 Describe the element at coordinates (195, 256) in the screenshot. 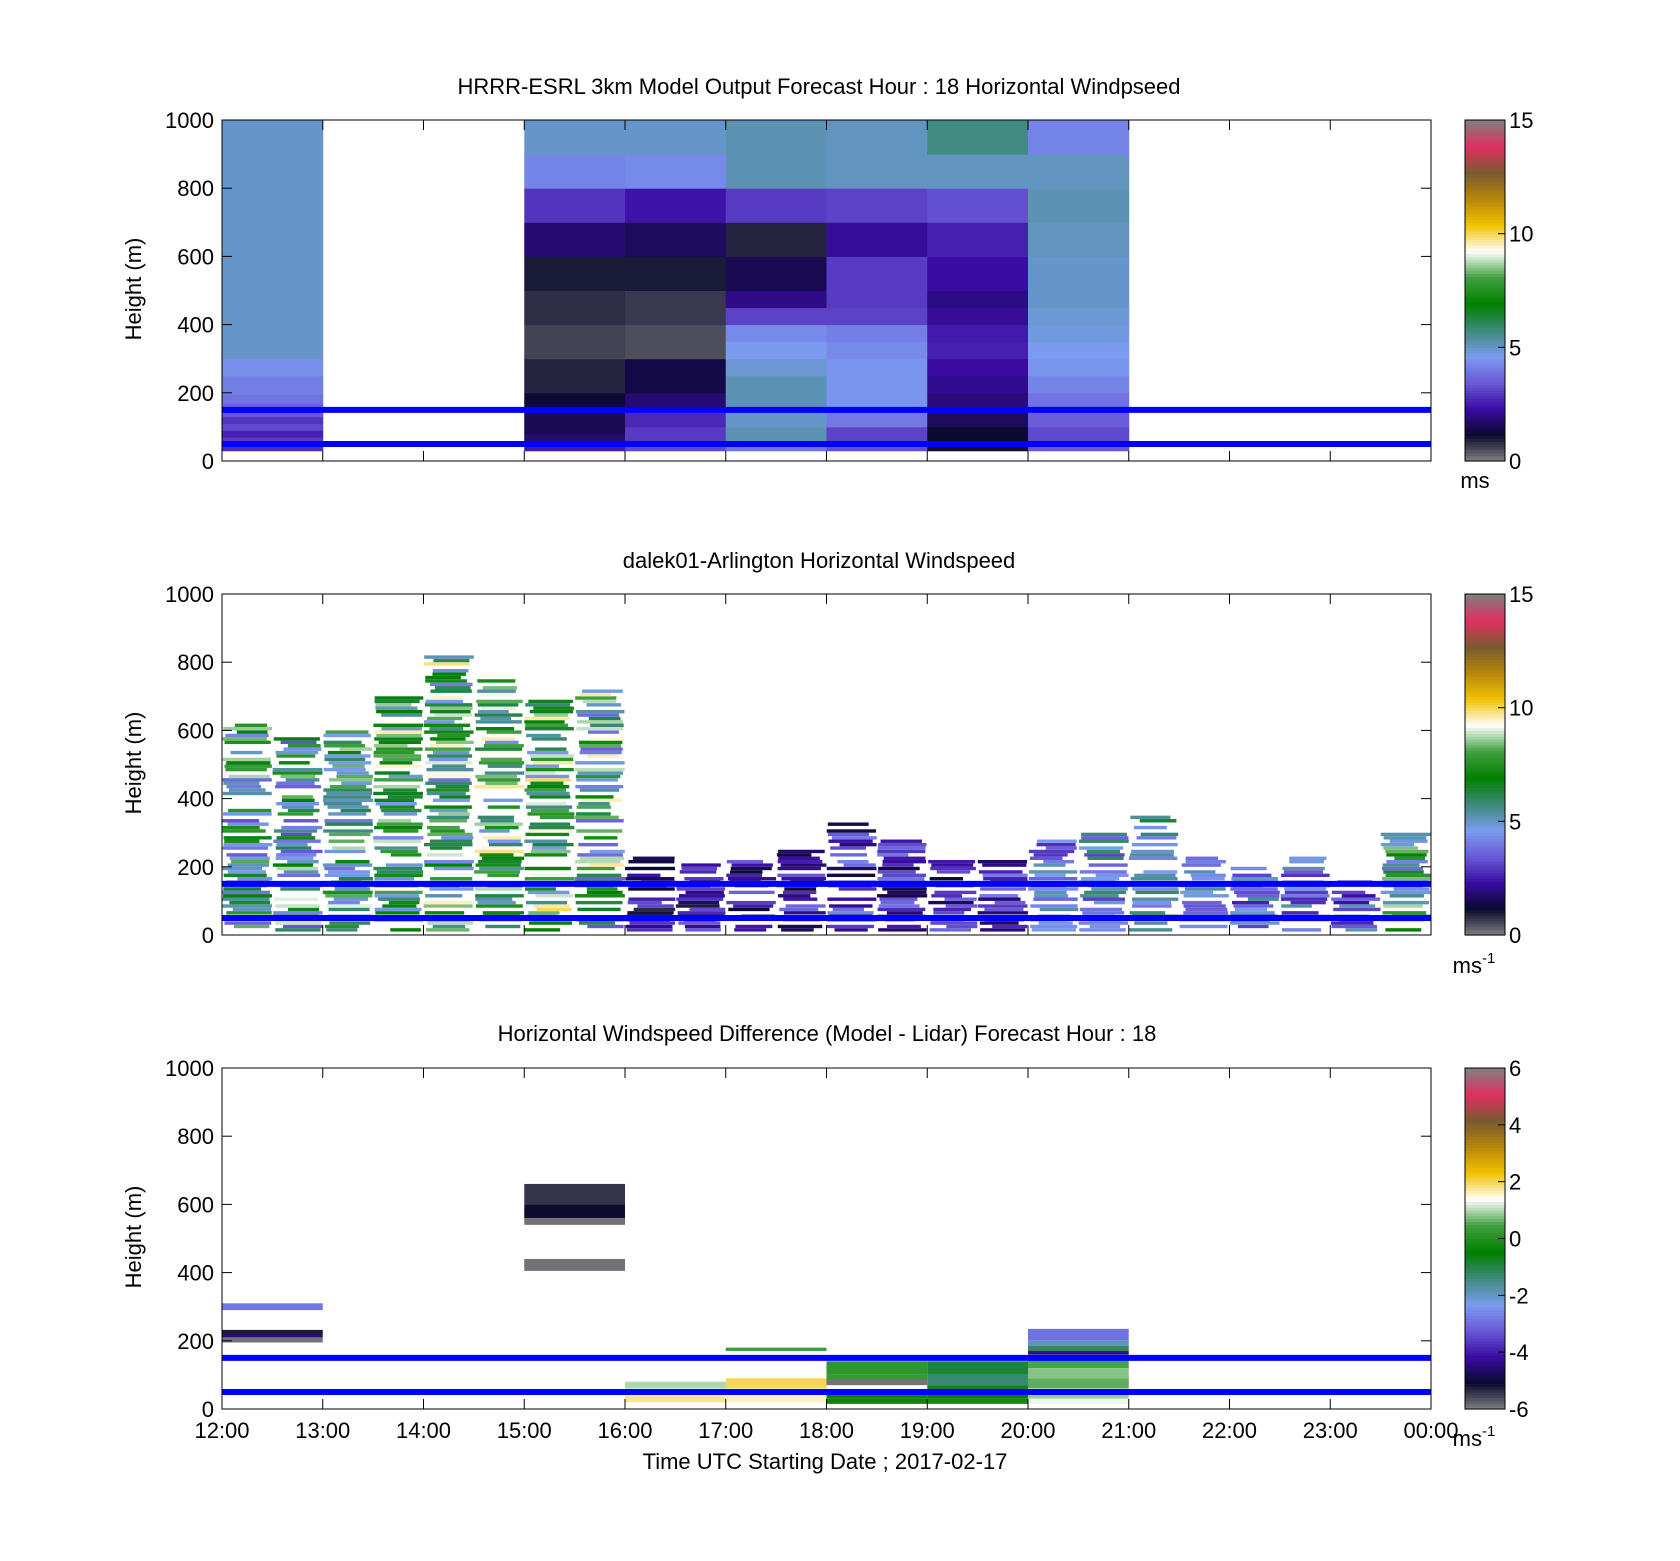

I see `y-tick-label: 600` at that location.